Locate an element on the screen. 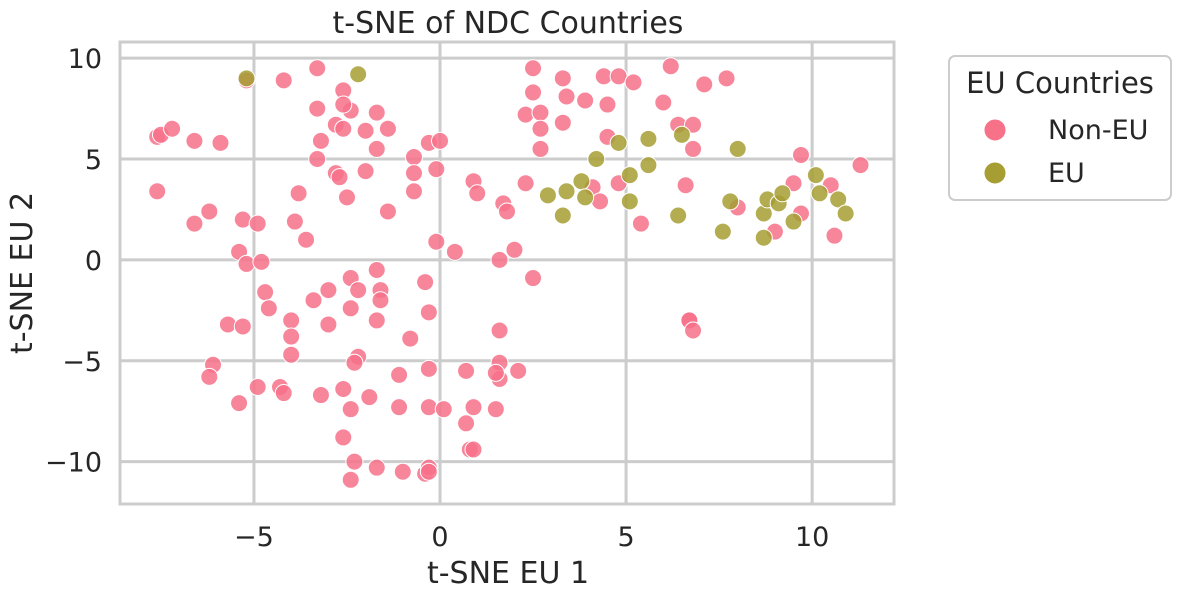 The height and width of the screenshot is (601, 1181). x-tick-label: −5 is located at coordinates (254, 537).